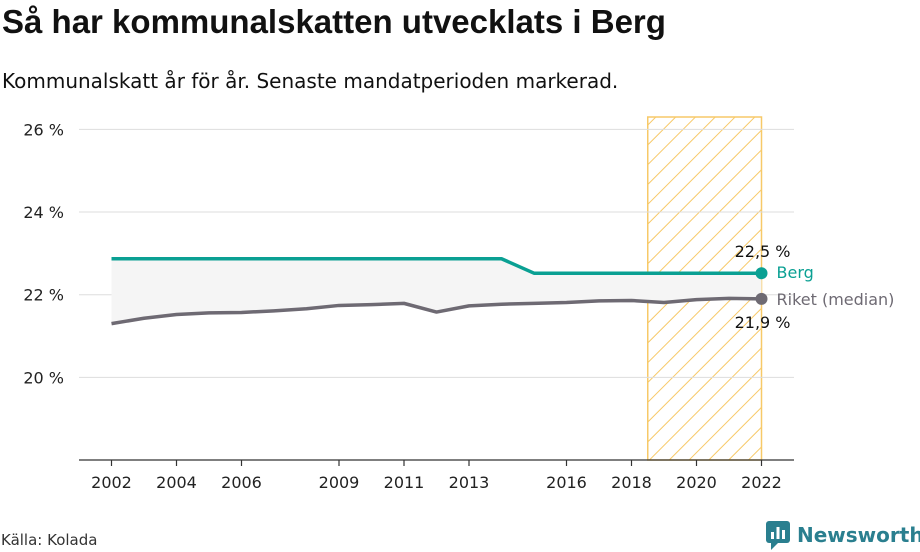 The image size is (920, 552). What do you see at coordinates (761, 273) in the screenshot?
I see `berg-end-point` at bounding box center [761, 273].